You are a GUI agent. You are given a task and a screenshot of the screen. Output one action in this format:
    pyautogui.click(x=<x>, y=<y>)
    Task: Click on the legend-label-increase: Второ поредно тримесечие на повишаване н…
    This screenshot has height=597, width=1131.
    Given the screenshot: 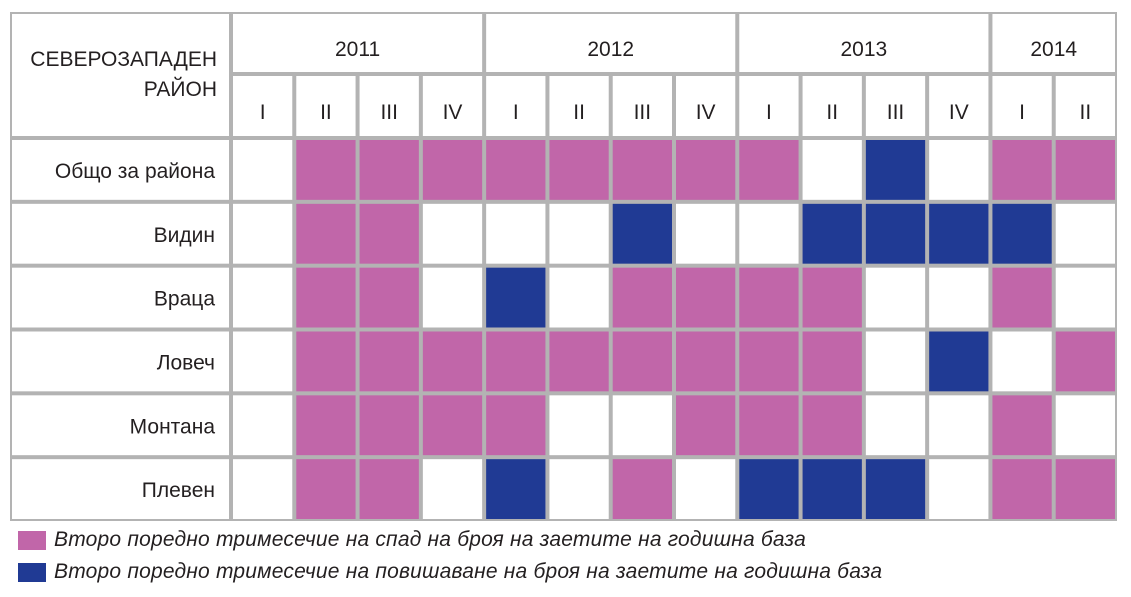 What is the action you would take?
    pyautogui.click(x=468, y=571)
    